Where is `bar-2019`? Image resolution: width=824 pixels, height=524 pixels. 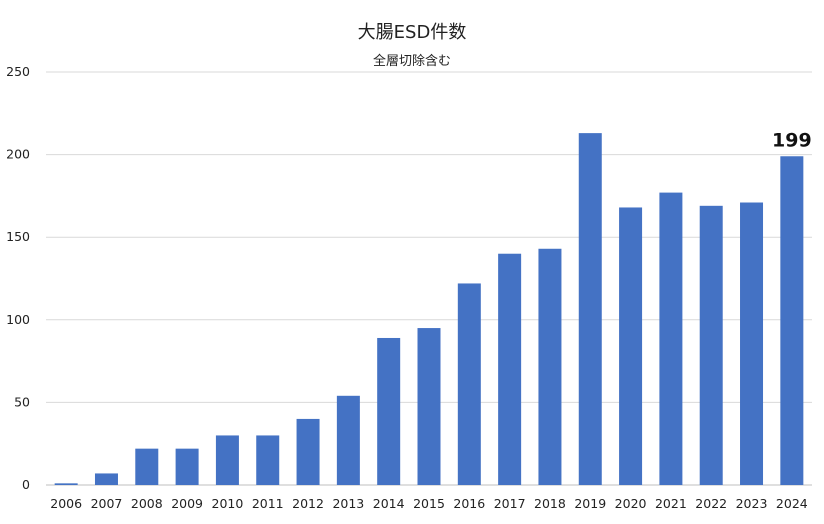 bar-2019 is located at coordinates (590, 309).